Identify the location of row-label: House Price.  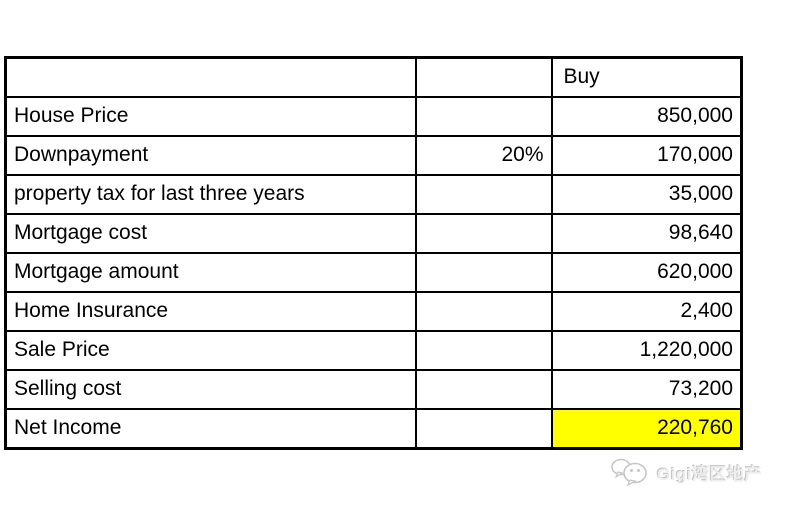
(210, 116).